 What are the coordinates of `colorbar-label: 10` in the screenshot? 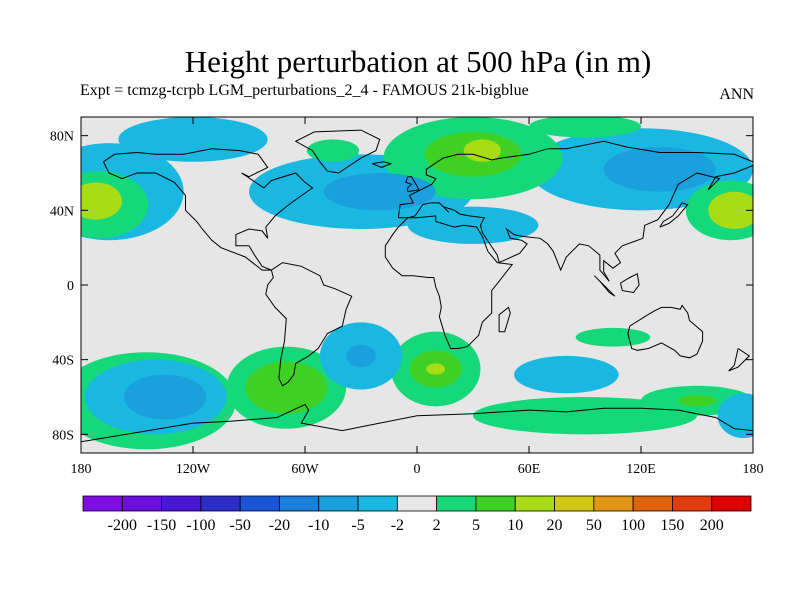 It's located at (515, 525).